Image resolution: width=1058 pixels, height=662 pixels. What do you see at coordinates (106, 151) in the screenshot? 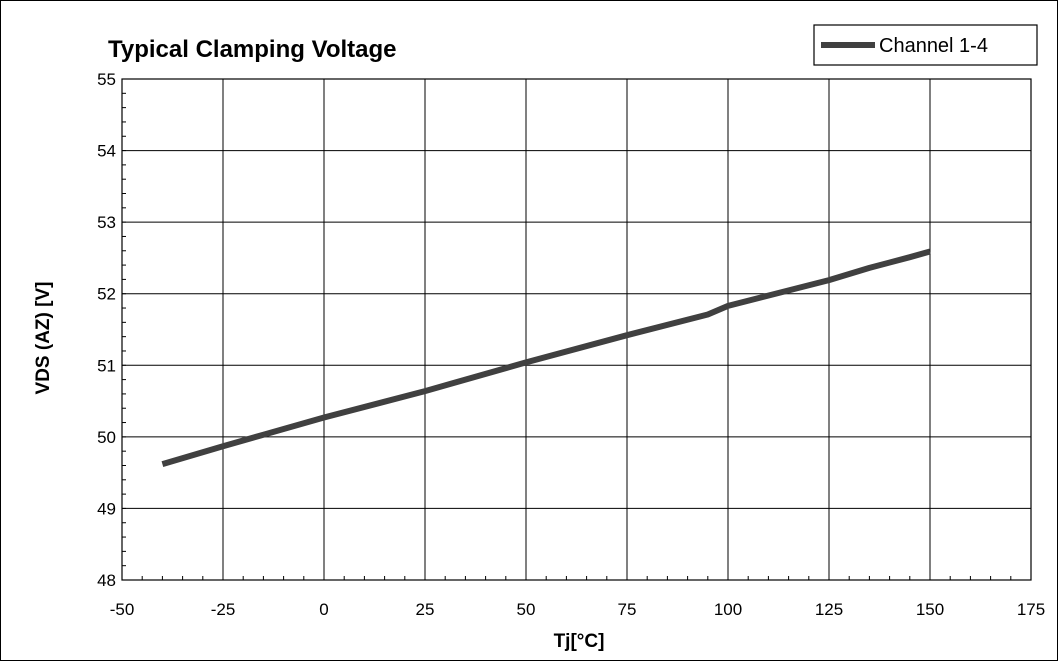
I see `y-tick-label: 54` at bounding box center [106, 151].